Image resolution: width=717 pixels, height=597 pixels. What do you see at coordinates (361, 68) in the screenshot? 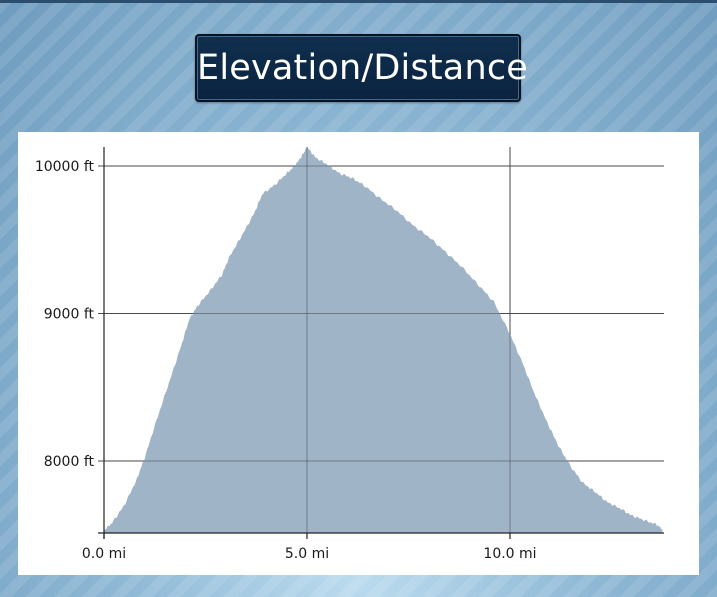
I see `elevation-distance-title-button: Elevation/Distance` at bounding box center [361, 68].